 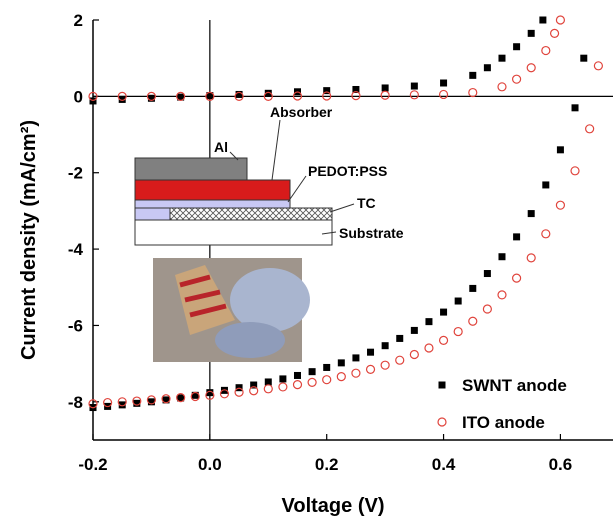 I want to click on photo-stripes, so click(x=203, y=296).